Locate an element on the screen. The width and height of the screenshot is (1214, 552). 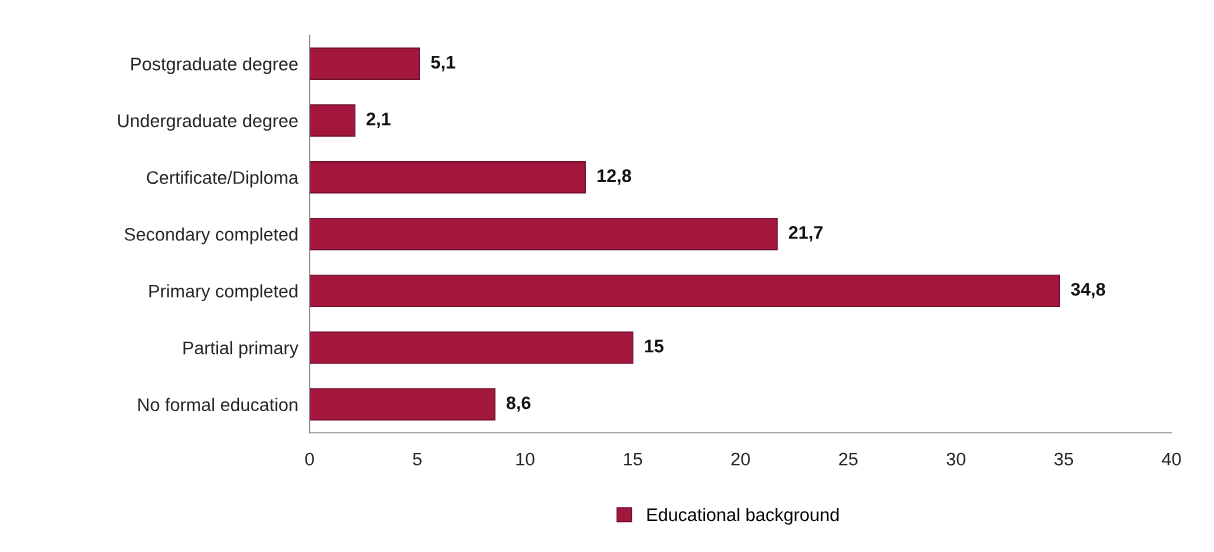
x-tick-label: 35 is located at coordinates (1064, 459).